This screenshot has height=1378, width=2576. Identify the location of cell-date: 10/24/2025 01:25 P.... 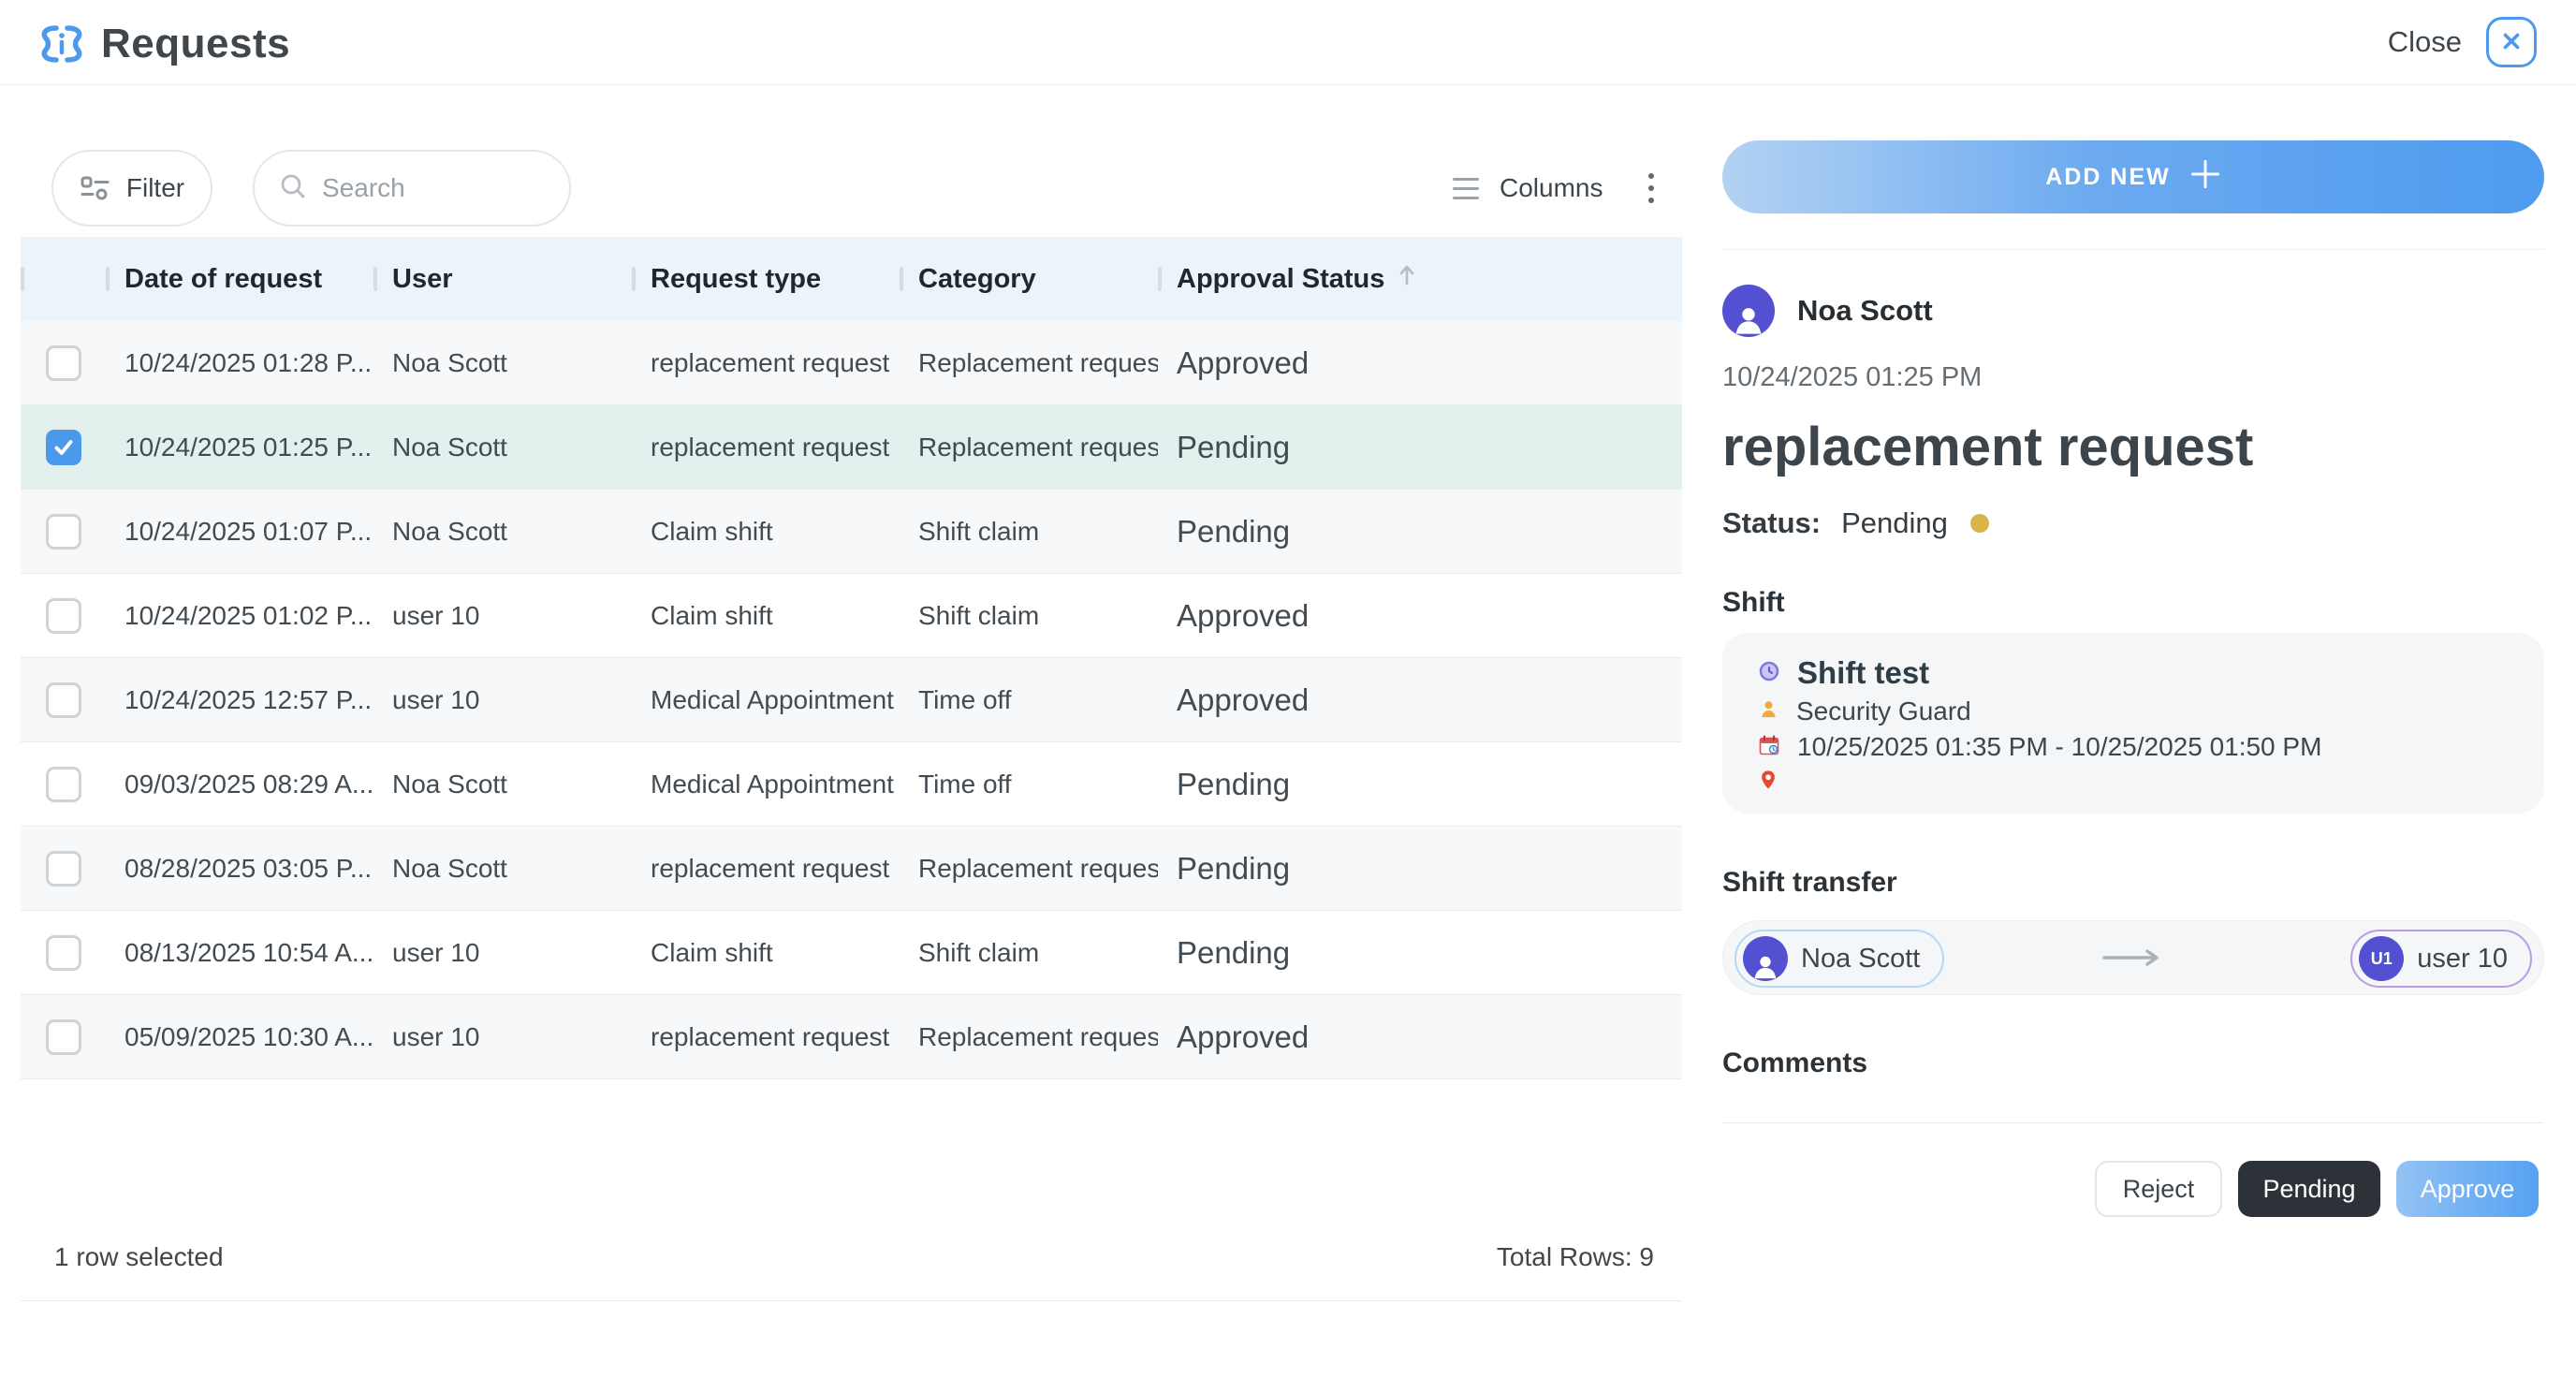
(249, 447).